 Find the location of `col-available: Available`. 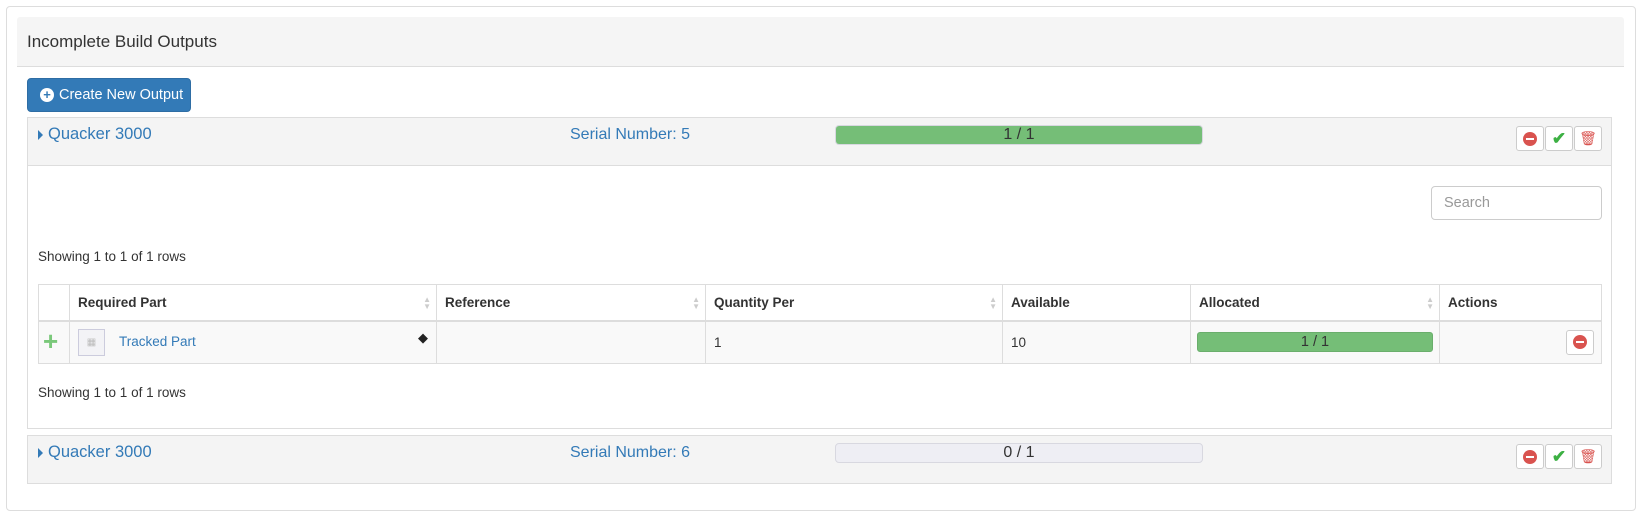

col-available: Available is located at coordinates (1096, 303).